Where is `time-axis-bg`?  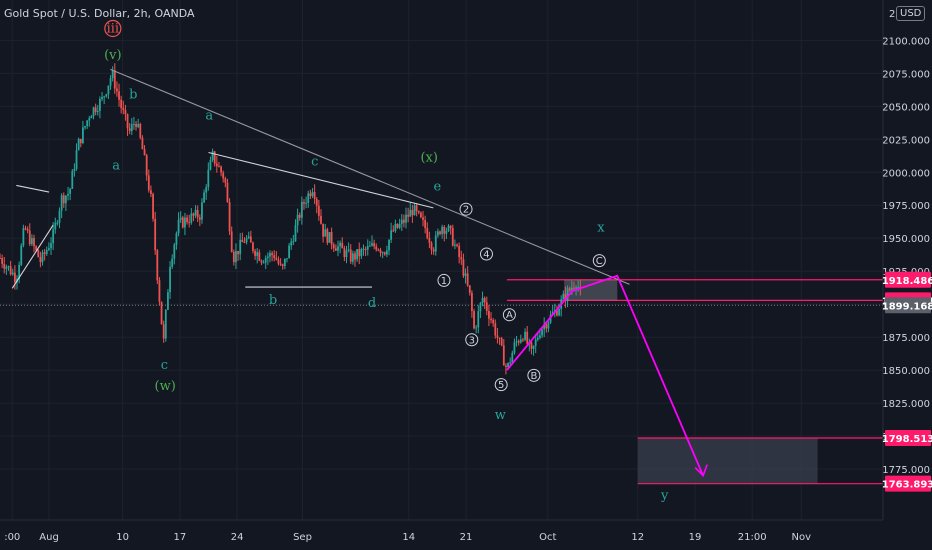 time-axis-bg is located at coordinates (466, 535).